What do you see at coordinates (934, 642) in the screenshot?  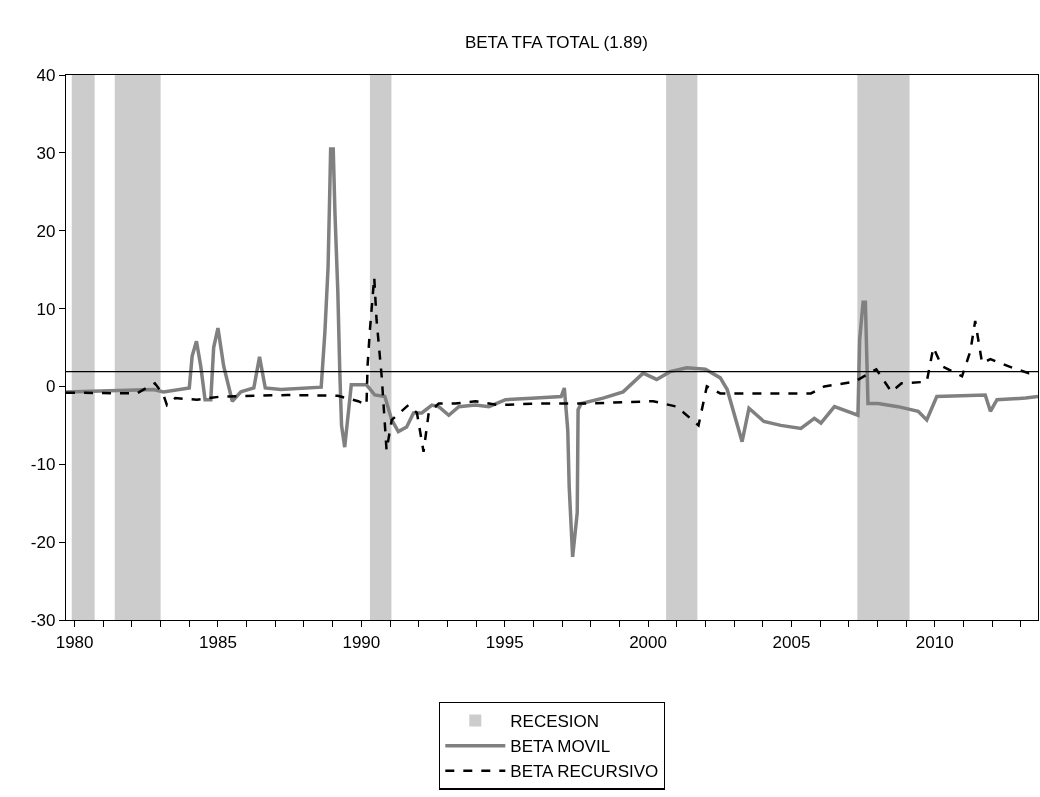 I see `x-tick-label: 2010` at bounding box center [934, 642].